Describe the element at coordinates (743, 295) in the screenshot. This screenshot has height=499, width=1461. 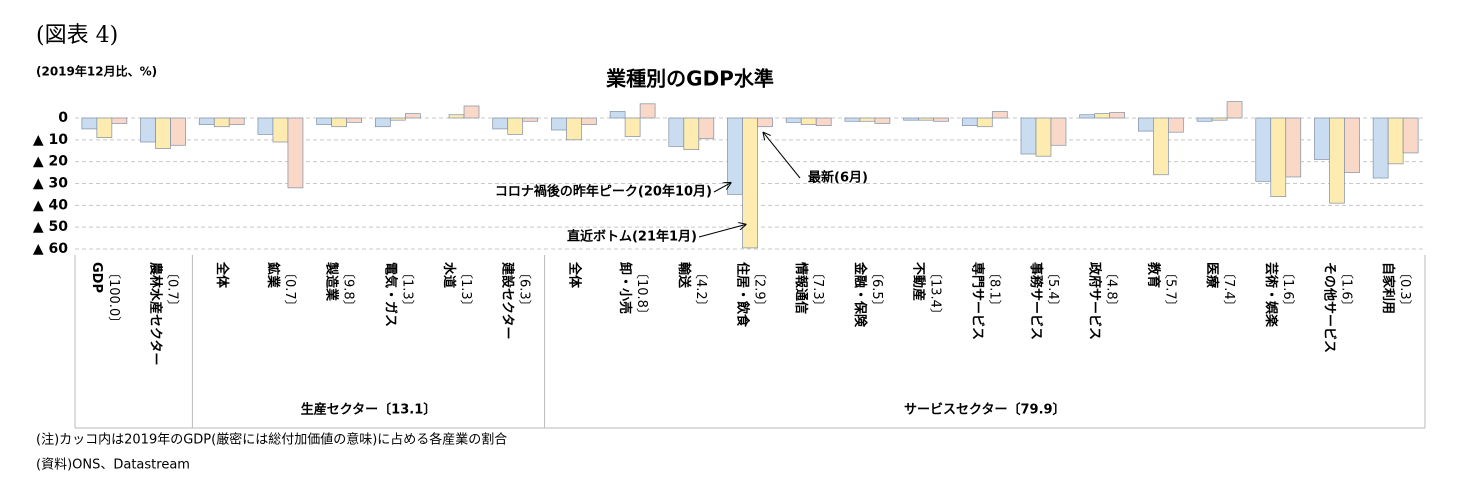
I see `x-tick-label: 住居・飲食` at that location.